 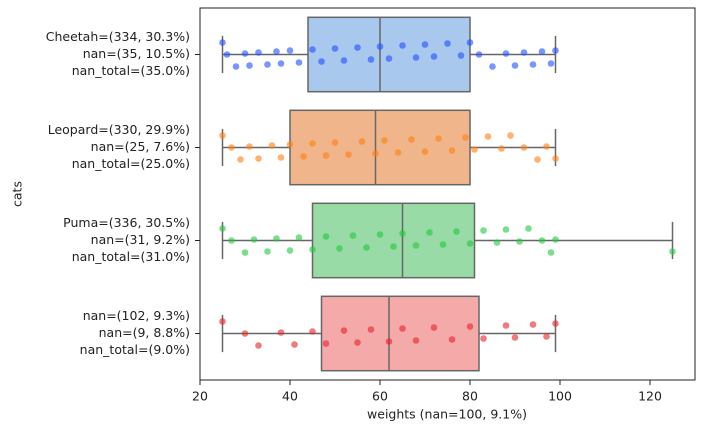 What do you see at coordinates (131, 163) in the screenshot?
I see `y-tick-label: nan_total=(25.0%)` at bounding box center [131, 163].